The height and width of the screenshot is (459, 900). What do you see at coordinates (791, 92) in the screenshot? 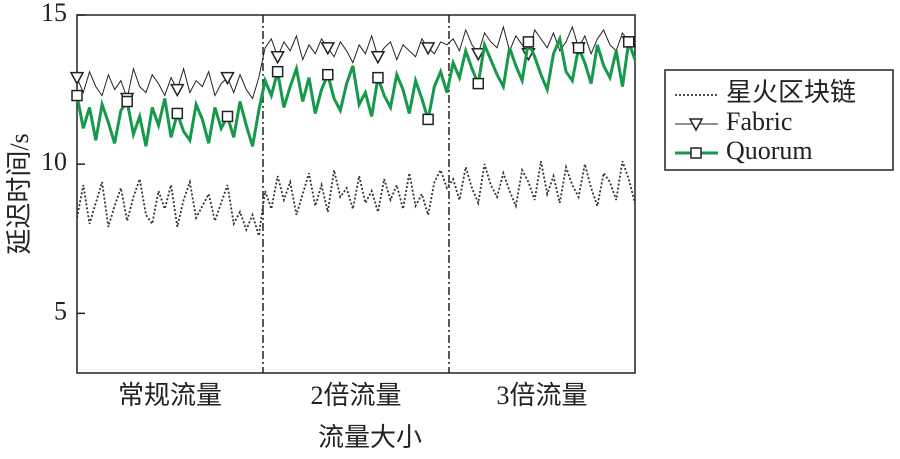
I see `legend-label: 星火区块链` at bounding box center [791, 92].